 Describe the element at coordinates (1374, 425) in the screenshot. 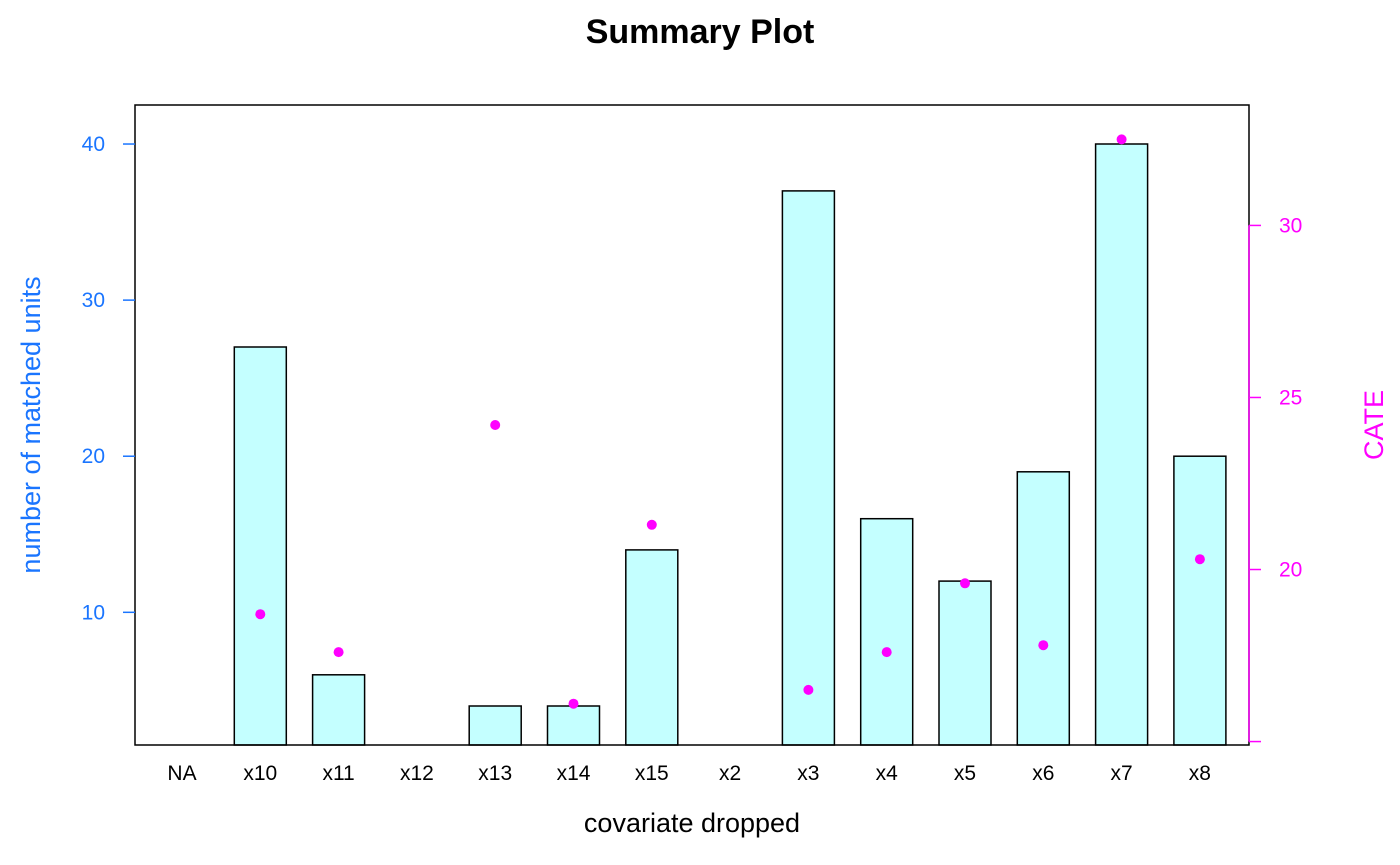

I see `y-axis-right-label: CATE` at that location.